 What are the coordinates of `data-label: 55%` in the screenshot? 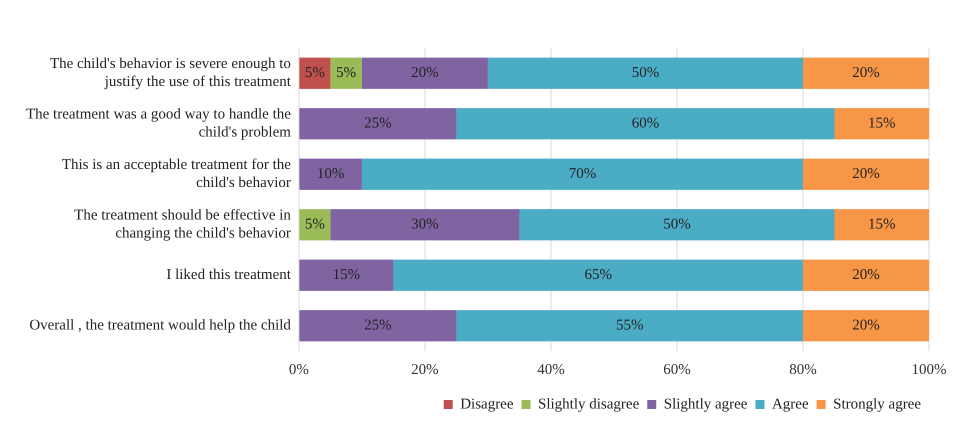 It's located at (630, 326).